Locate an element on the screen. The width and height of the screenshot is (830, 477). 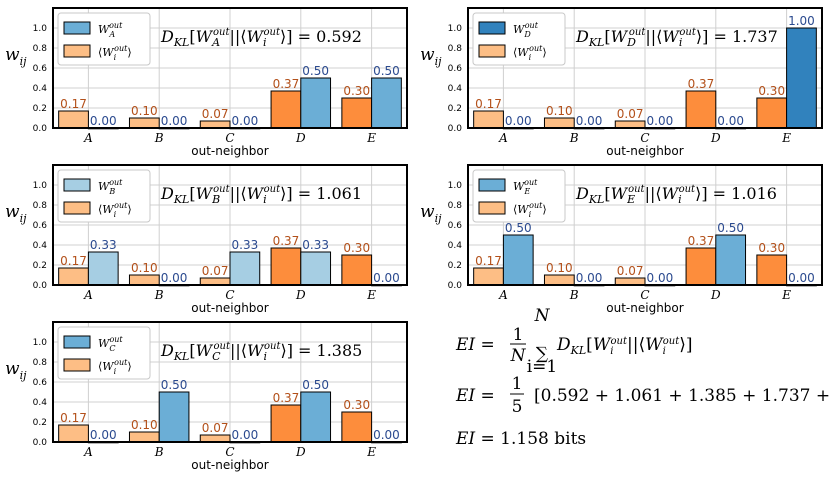
eq1-lhs: EI = is located at coordinates (475, 345).